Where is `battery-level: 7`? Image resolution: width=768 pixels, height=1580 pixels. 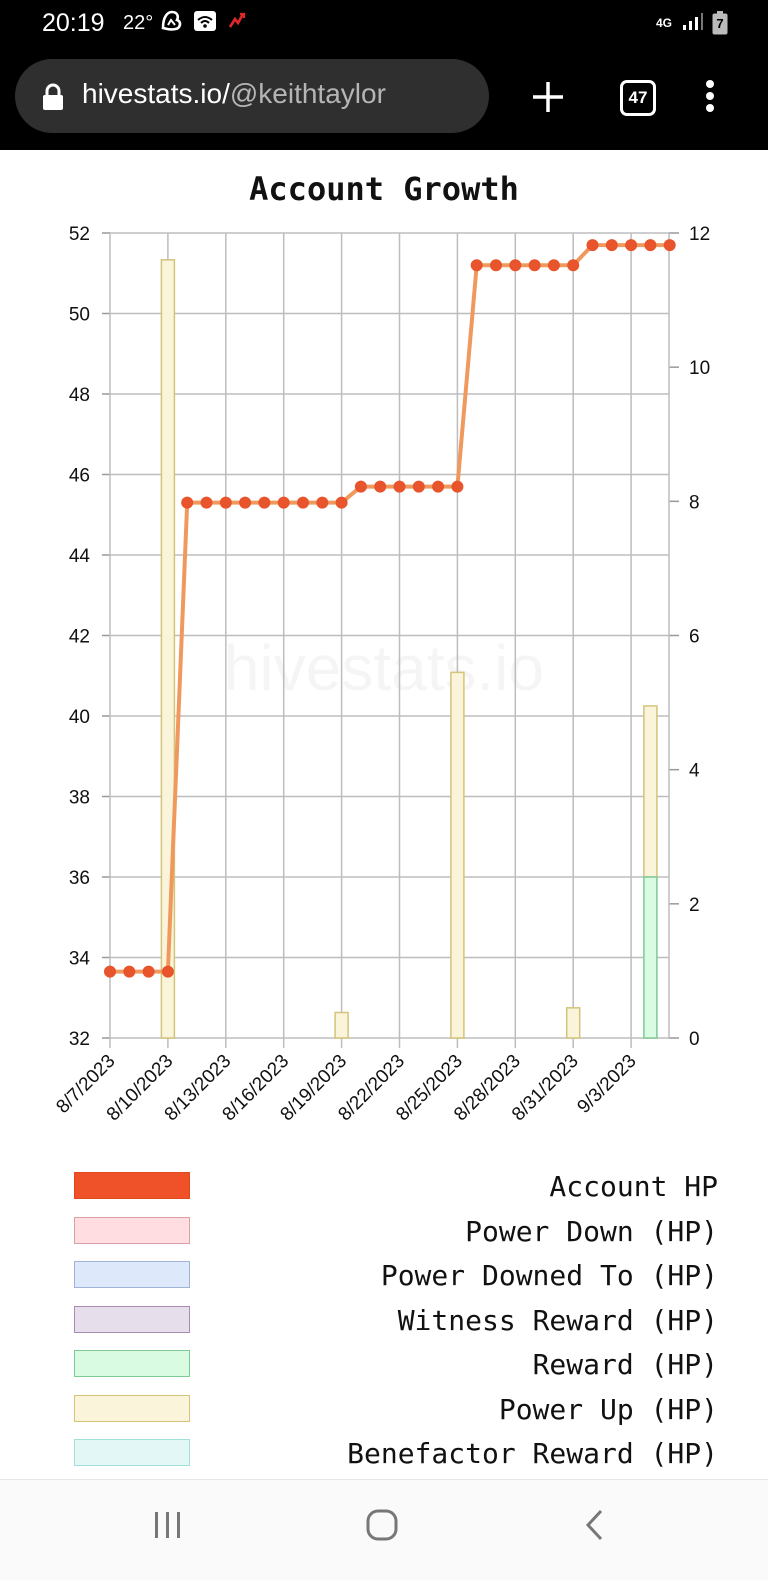
battery-level: 7 is located at coordinates (720, 23).